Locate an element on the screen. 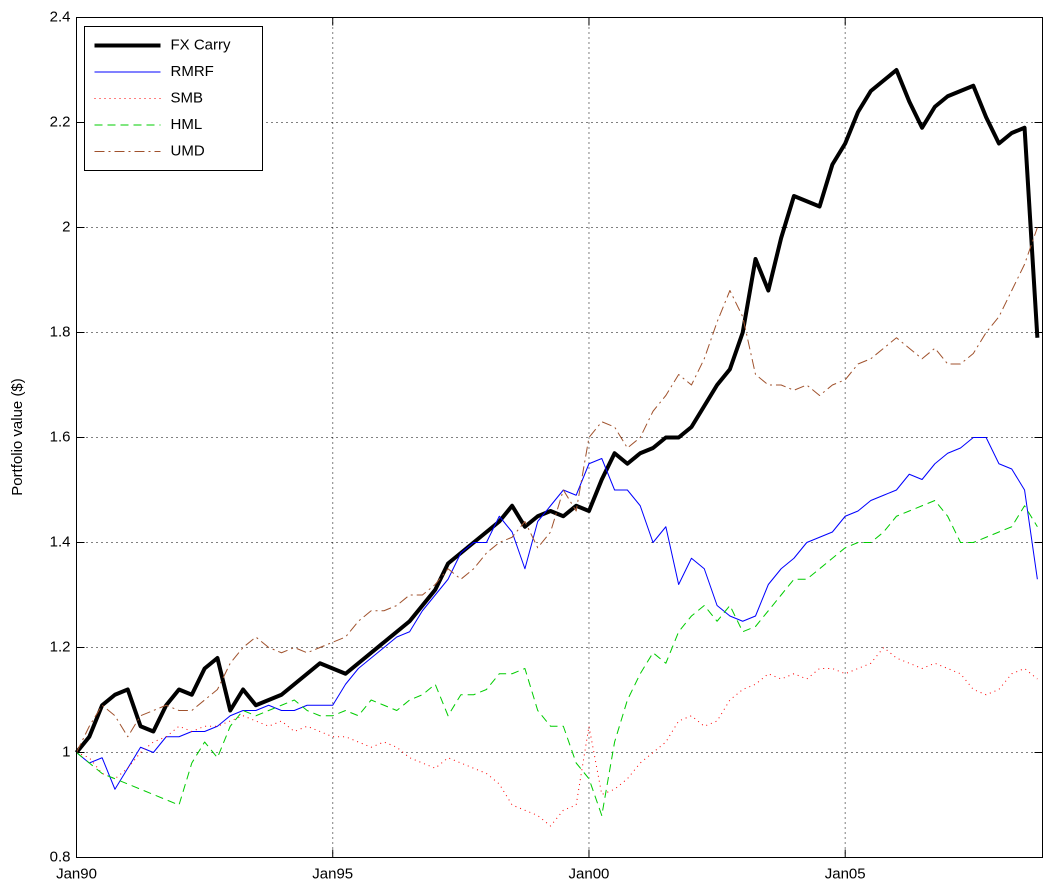  y-tick-label: 1.4 is located at coordinates (60, 541).